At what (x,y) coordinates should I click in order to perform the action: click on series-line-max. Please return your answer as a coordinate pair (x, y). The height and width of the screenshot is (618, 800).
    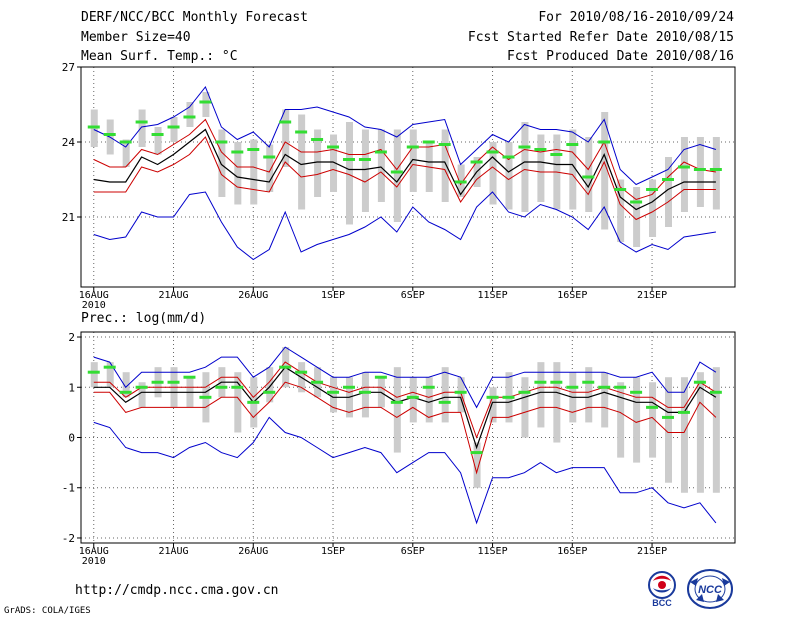
    Looking at the image, I should click on (405, 136).